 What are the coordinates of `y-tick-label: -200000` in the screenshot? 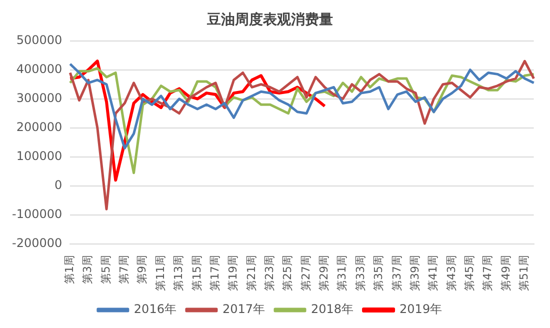 It's located at (37, 243).